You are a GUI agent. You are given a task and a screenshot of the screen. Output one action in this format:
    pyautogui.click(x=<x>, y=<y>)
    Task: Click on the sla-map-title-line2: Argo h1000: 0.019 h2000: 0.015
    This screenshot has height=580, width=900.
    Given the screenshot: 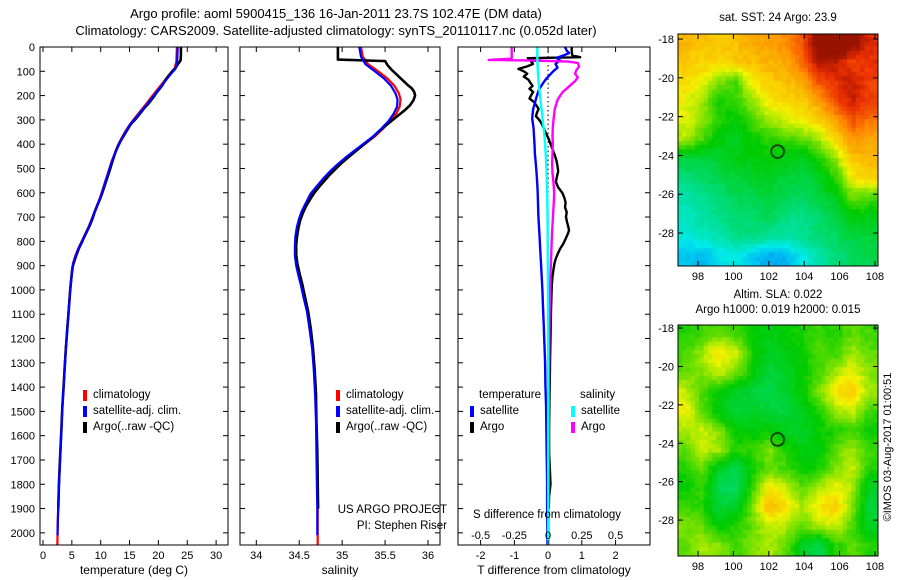 What is the action you would take?
    pyautogui.click(x=778, y=310)
    